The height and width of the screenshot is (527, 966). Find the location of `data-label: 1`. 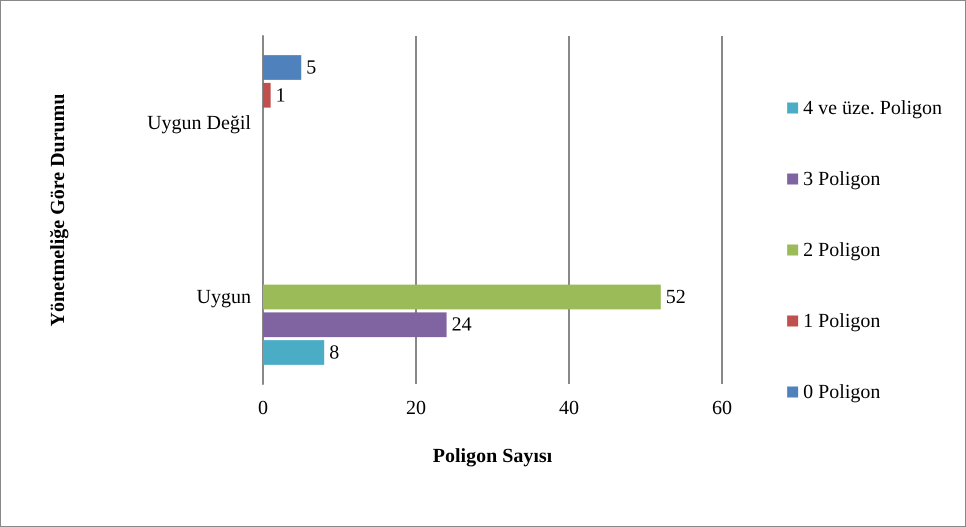

data-label: 1 is located at coordinates (281, 95).